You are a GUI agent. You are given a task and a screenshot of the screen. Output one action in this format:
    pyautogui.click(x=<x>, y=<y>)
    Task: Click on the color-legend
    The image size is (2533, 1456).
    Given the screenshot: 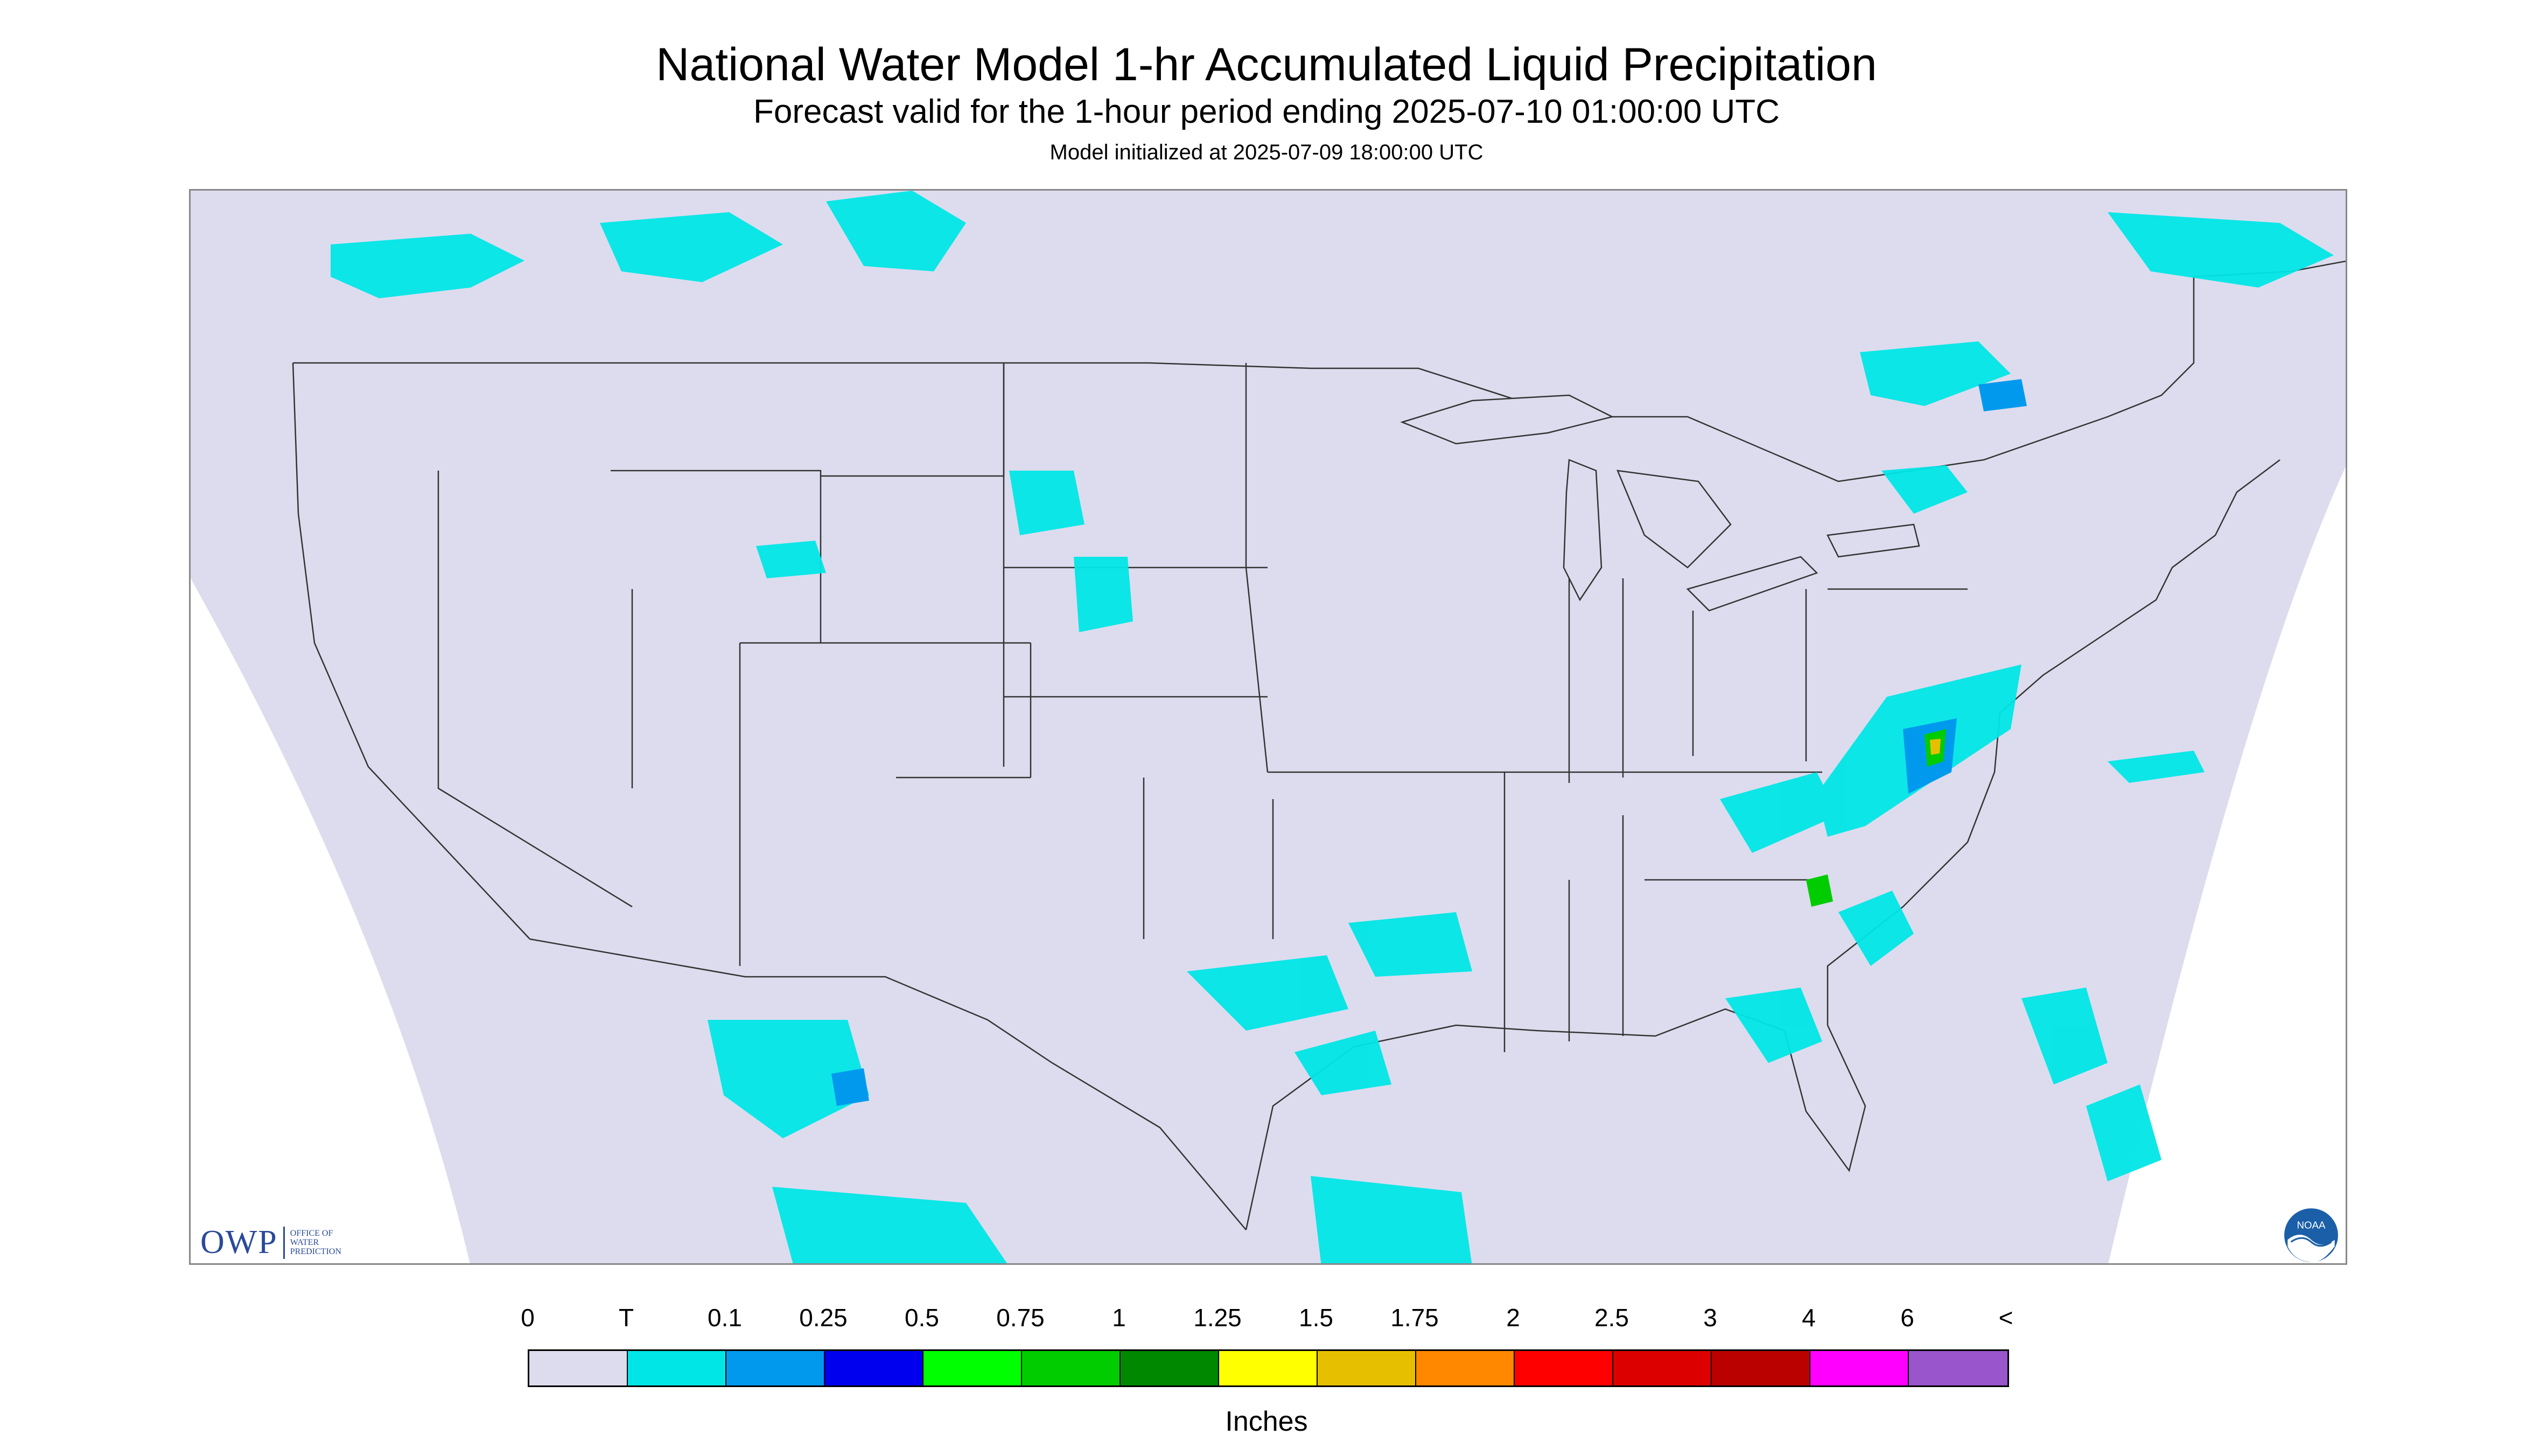 What is the action you would take?
    pyautogui.click(x=1268, y=1368)
    